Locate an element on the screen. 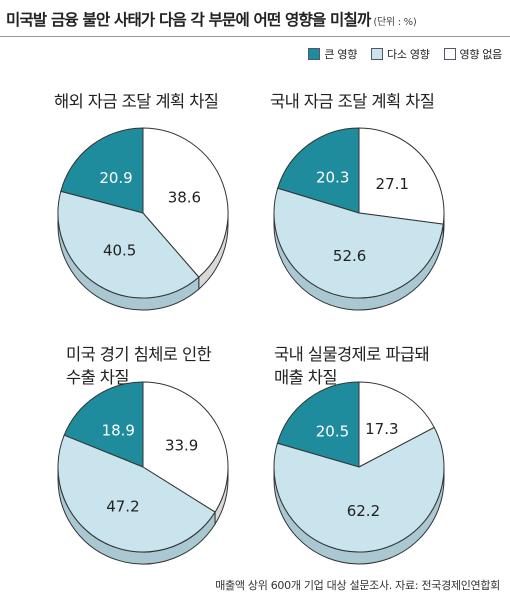 This screenshot has width=510, height=601. slice-label-big: 20.9 is located at coordinates (115, 178).